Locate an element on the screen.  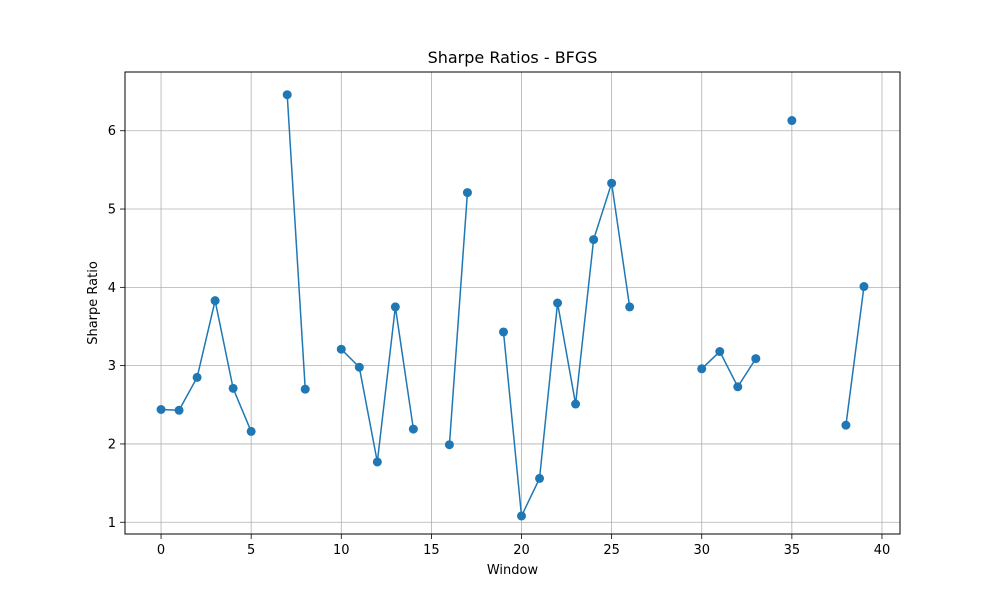
x-tick-label: 40 is located at coordinates (882, 550).